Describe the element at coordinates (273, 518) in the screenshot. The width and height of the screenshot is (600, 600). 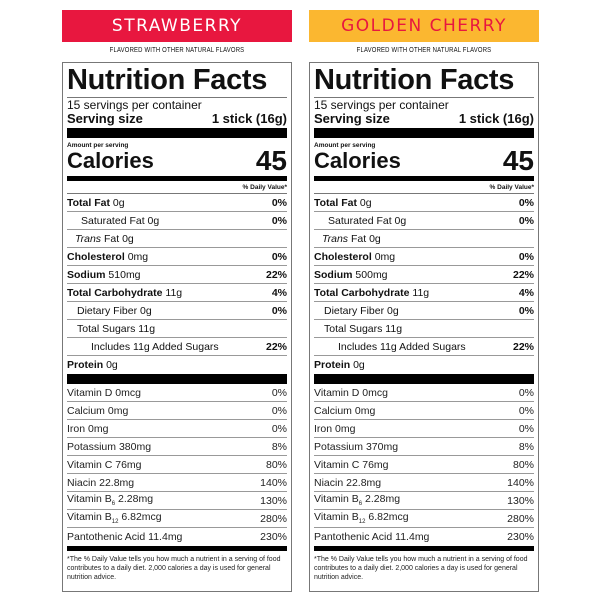
I see `vitamin-daily-value: 280%` at that location.